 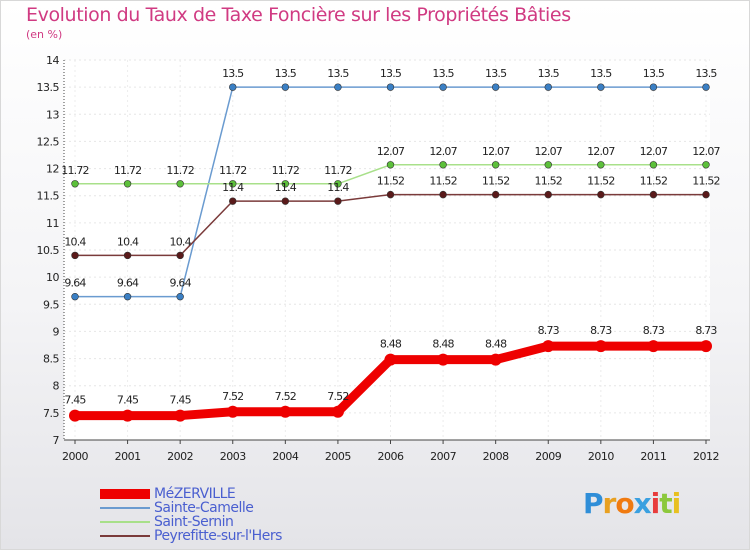 What do you see at coordinates (52, 169) in the screenshot?
I see `y-tick-label: 12` at bounding box center [52, 169].